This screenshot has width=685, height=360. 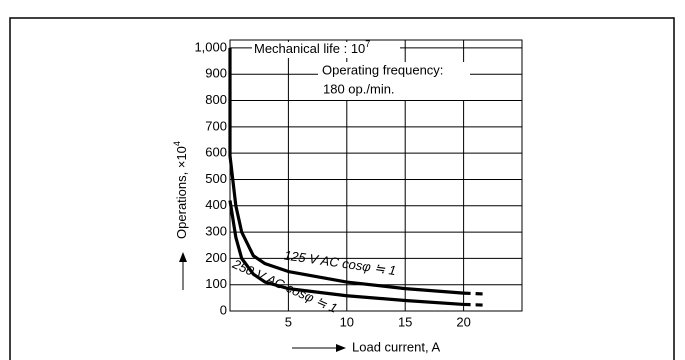 I want to click on y-tick-label: 500, so click(x=216, y=178).